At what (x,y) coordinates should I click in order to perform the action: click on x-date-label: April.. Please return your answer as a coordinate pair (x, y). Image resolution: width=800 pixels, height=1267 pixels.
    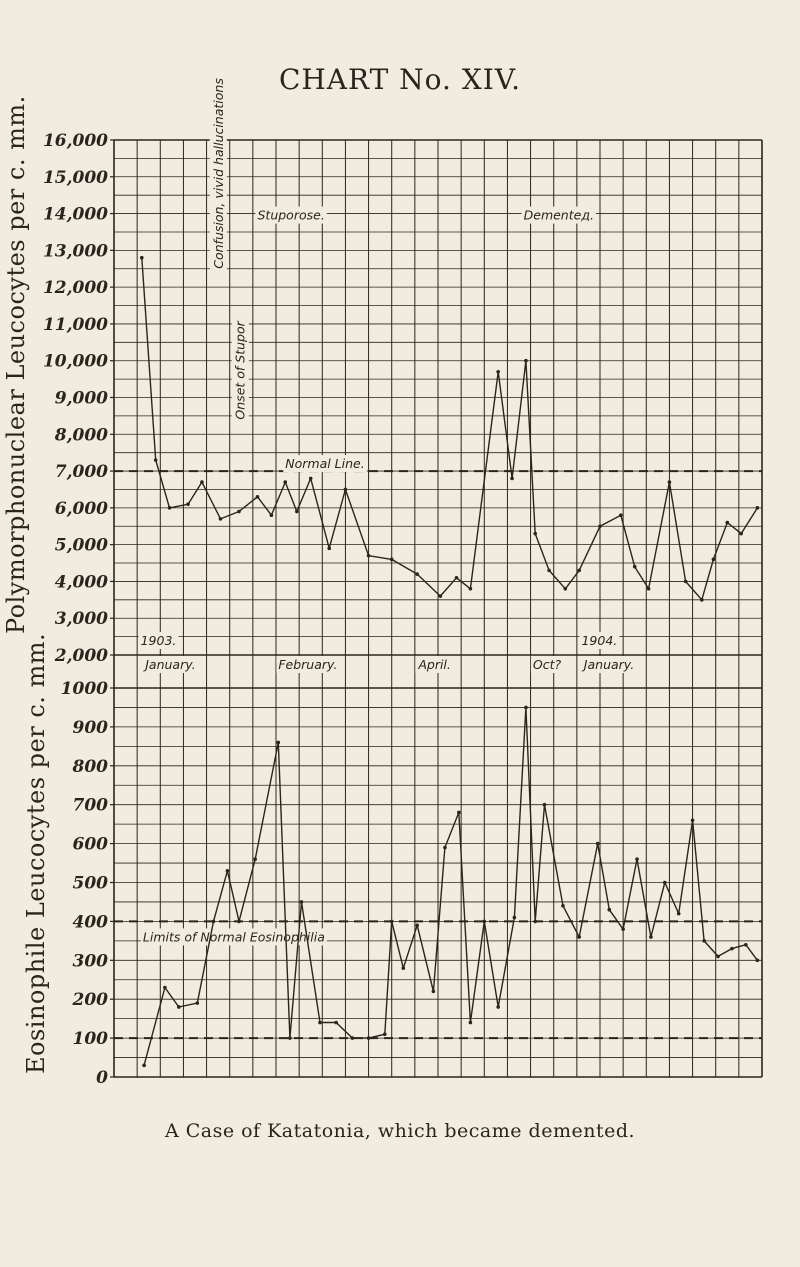
    Looking at the image, I should click on (434, 664).